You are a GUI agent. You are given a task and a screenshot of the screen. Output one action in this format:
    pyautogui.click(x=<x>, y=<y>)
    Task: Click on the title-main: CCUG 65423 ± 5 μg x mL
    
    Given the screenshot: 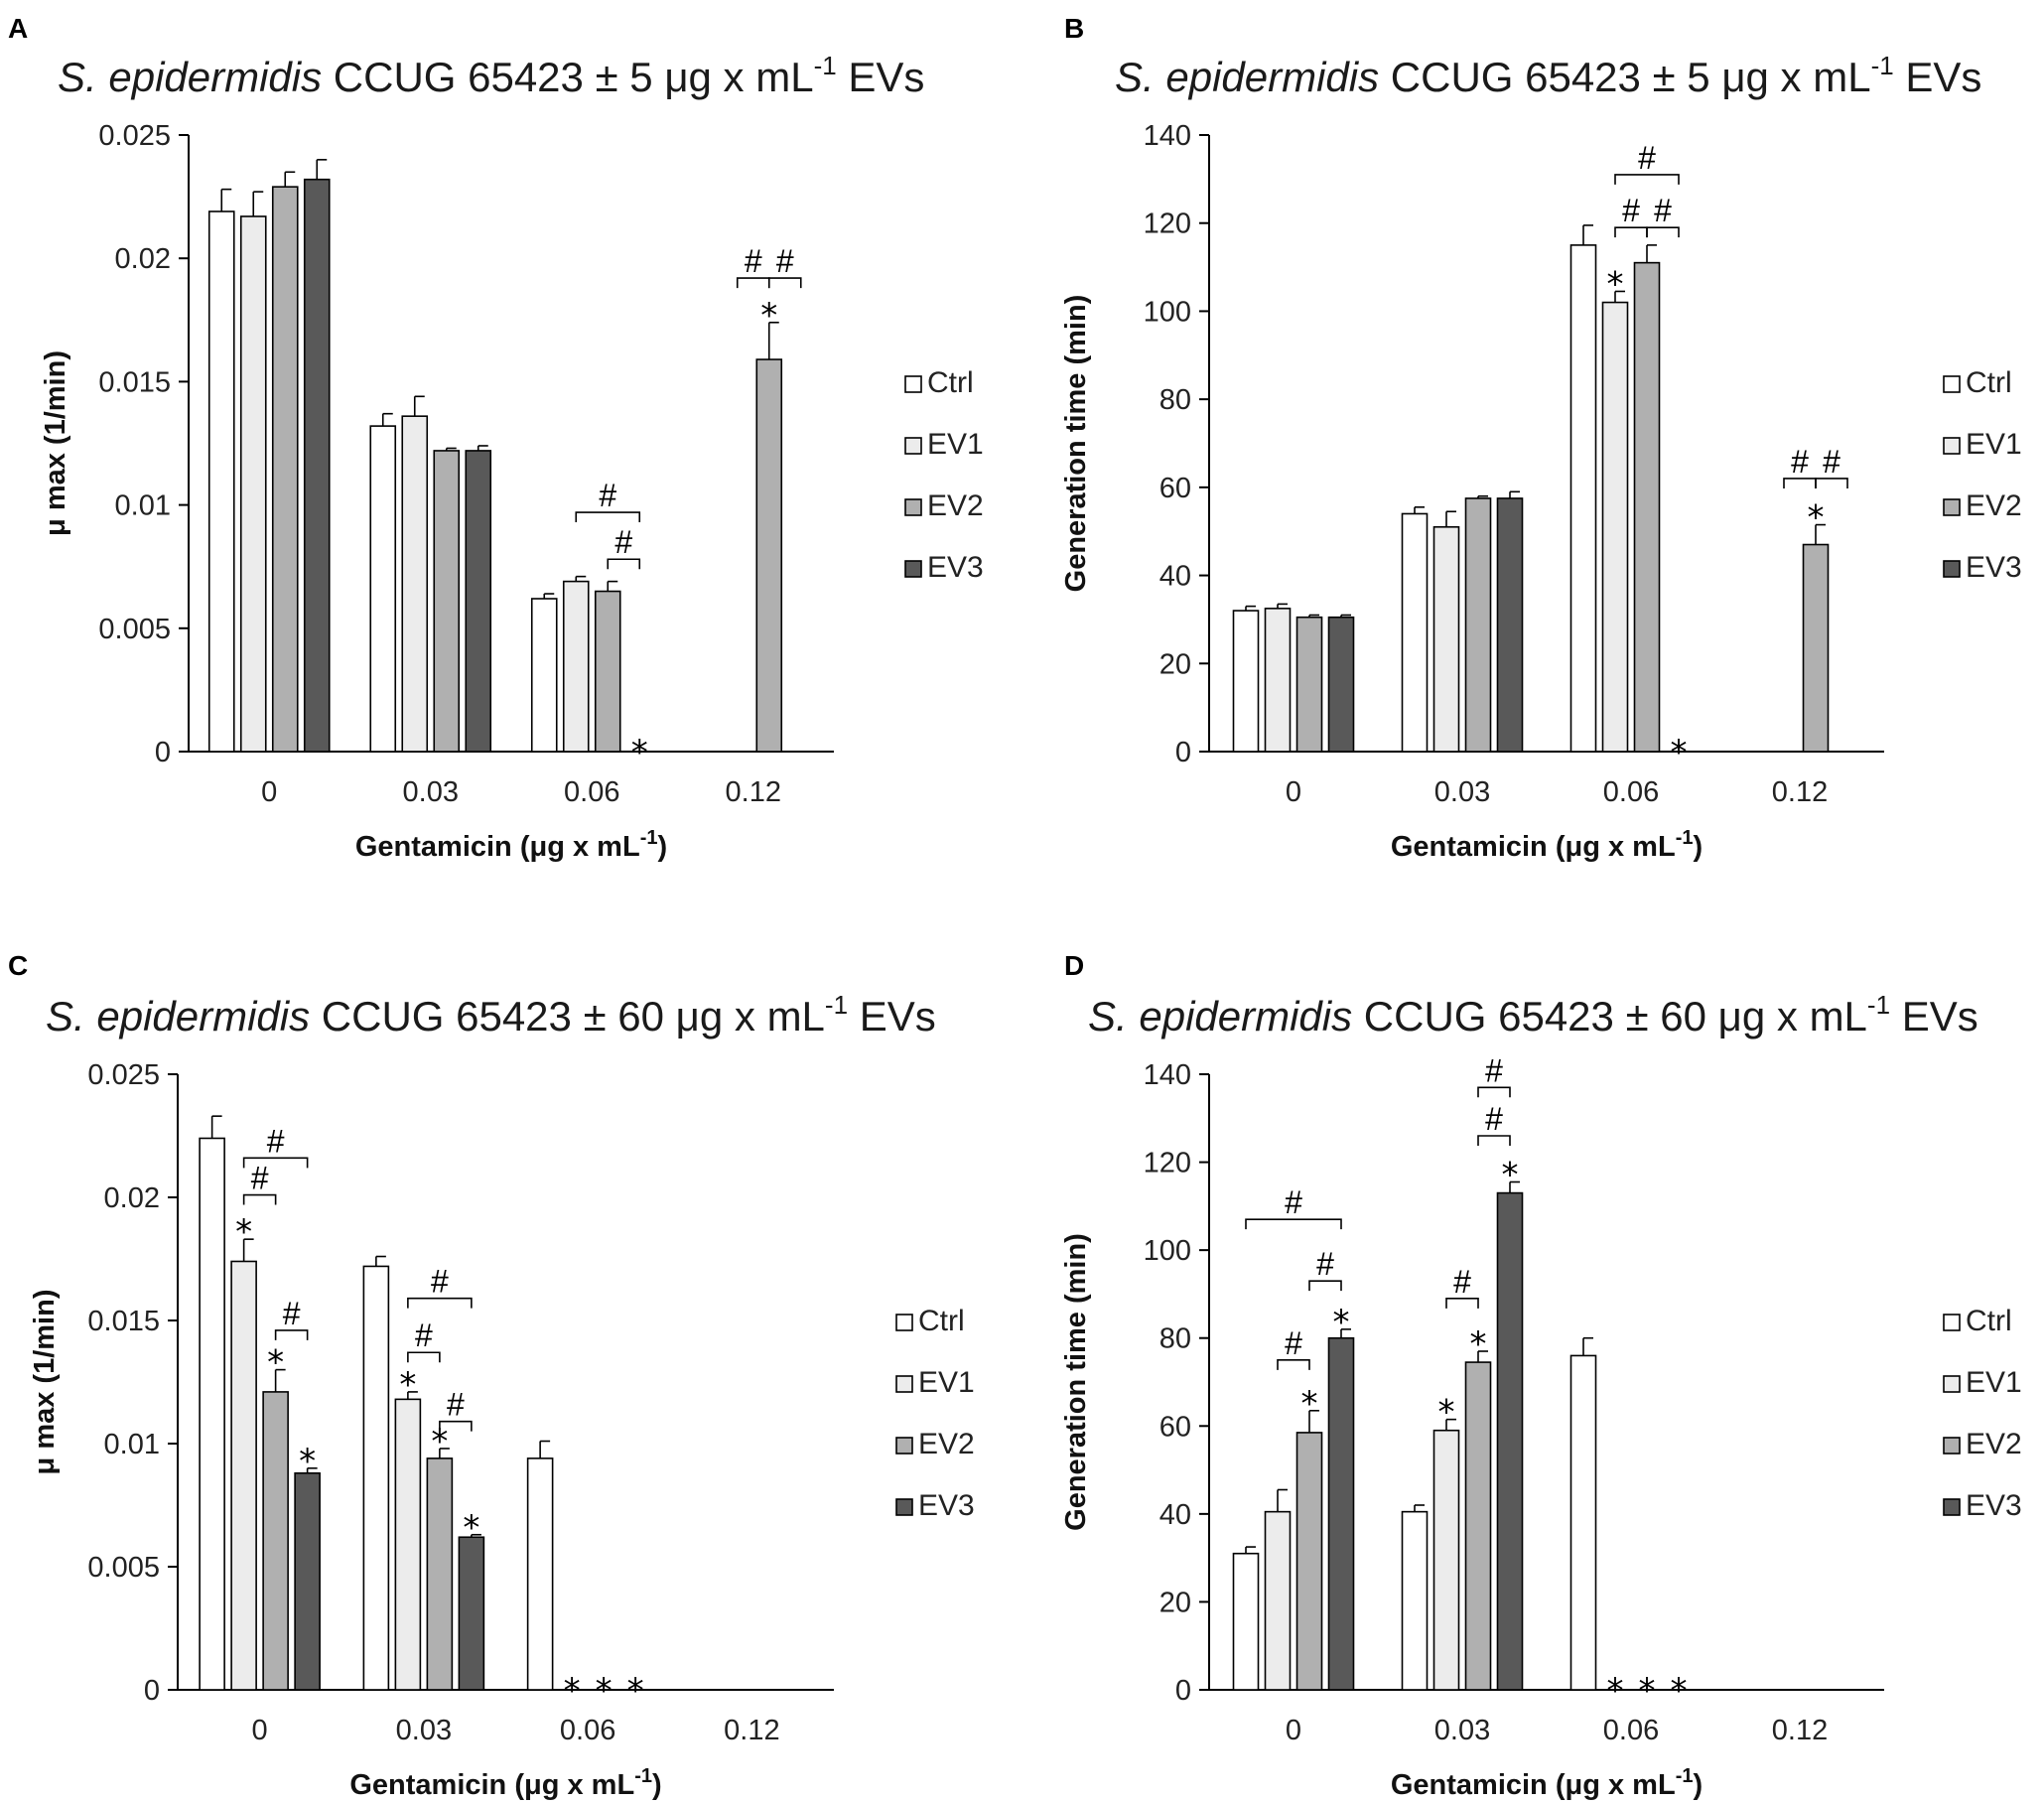 What is the action you would take?
    pyautogui.click(x=1624, y=77)
    